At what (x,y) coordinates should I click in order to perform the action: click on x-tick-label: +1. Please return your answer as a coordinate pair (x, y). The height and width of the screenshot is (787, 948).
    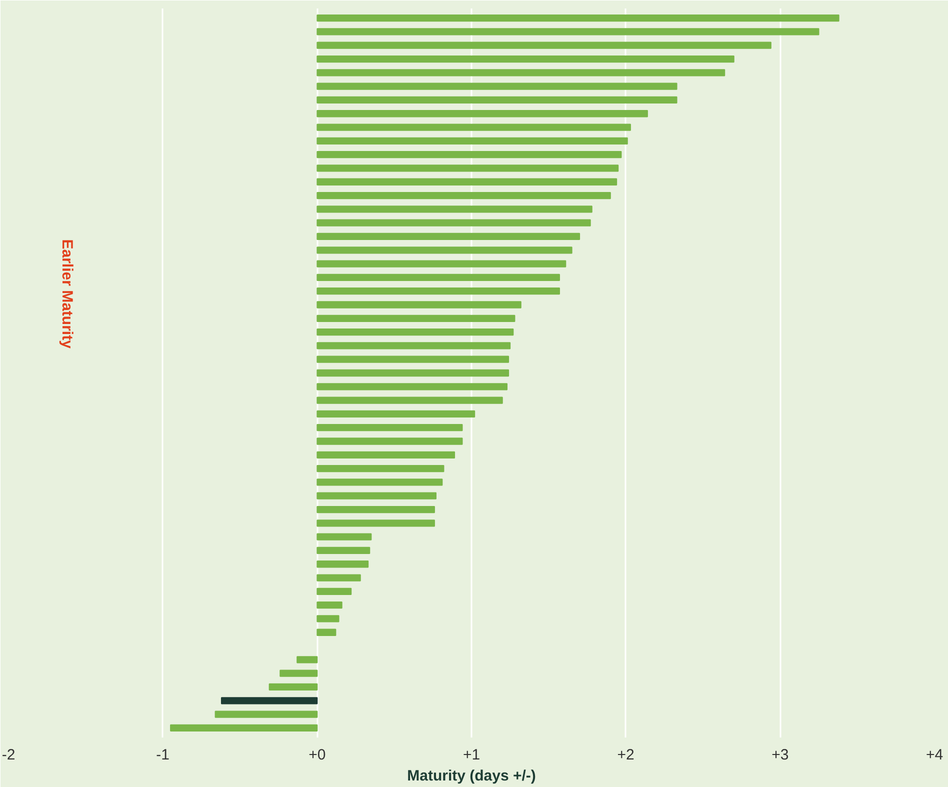
    Looking at the image, I should click on (471, 755).